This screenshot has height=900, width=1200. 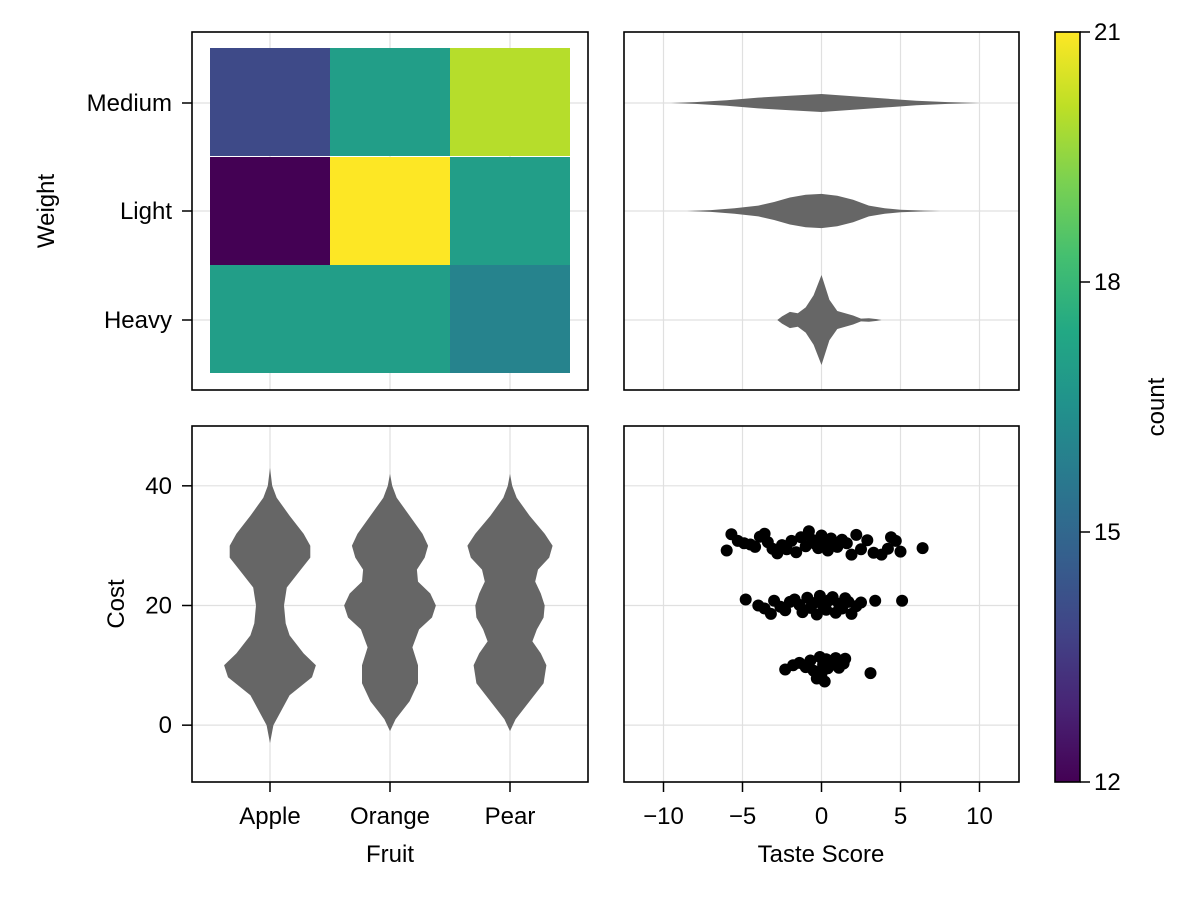 What do you see at coordinates (825, 229) in the screenshot?
I see `hviolin-shapes` at bounding box center [825, 229].